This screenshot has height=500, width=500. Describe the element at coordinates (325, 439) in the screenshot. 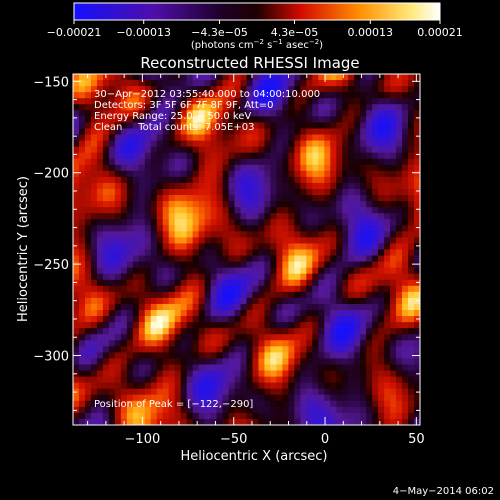

I see `x-tick-label: 0` at that location.